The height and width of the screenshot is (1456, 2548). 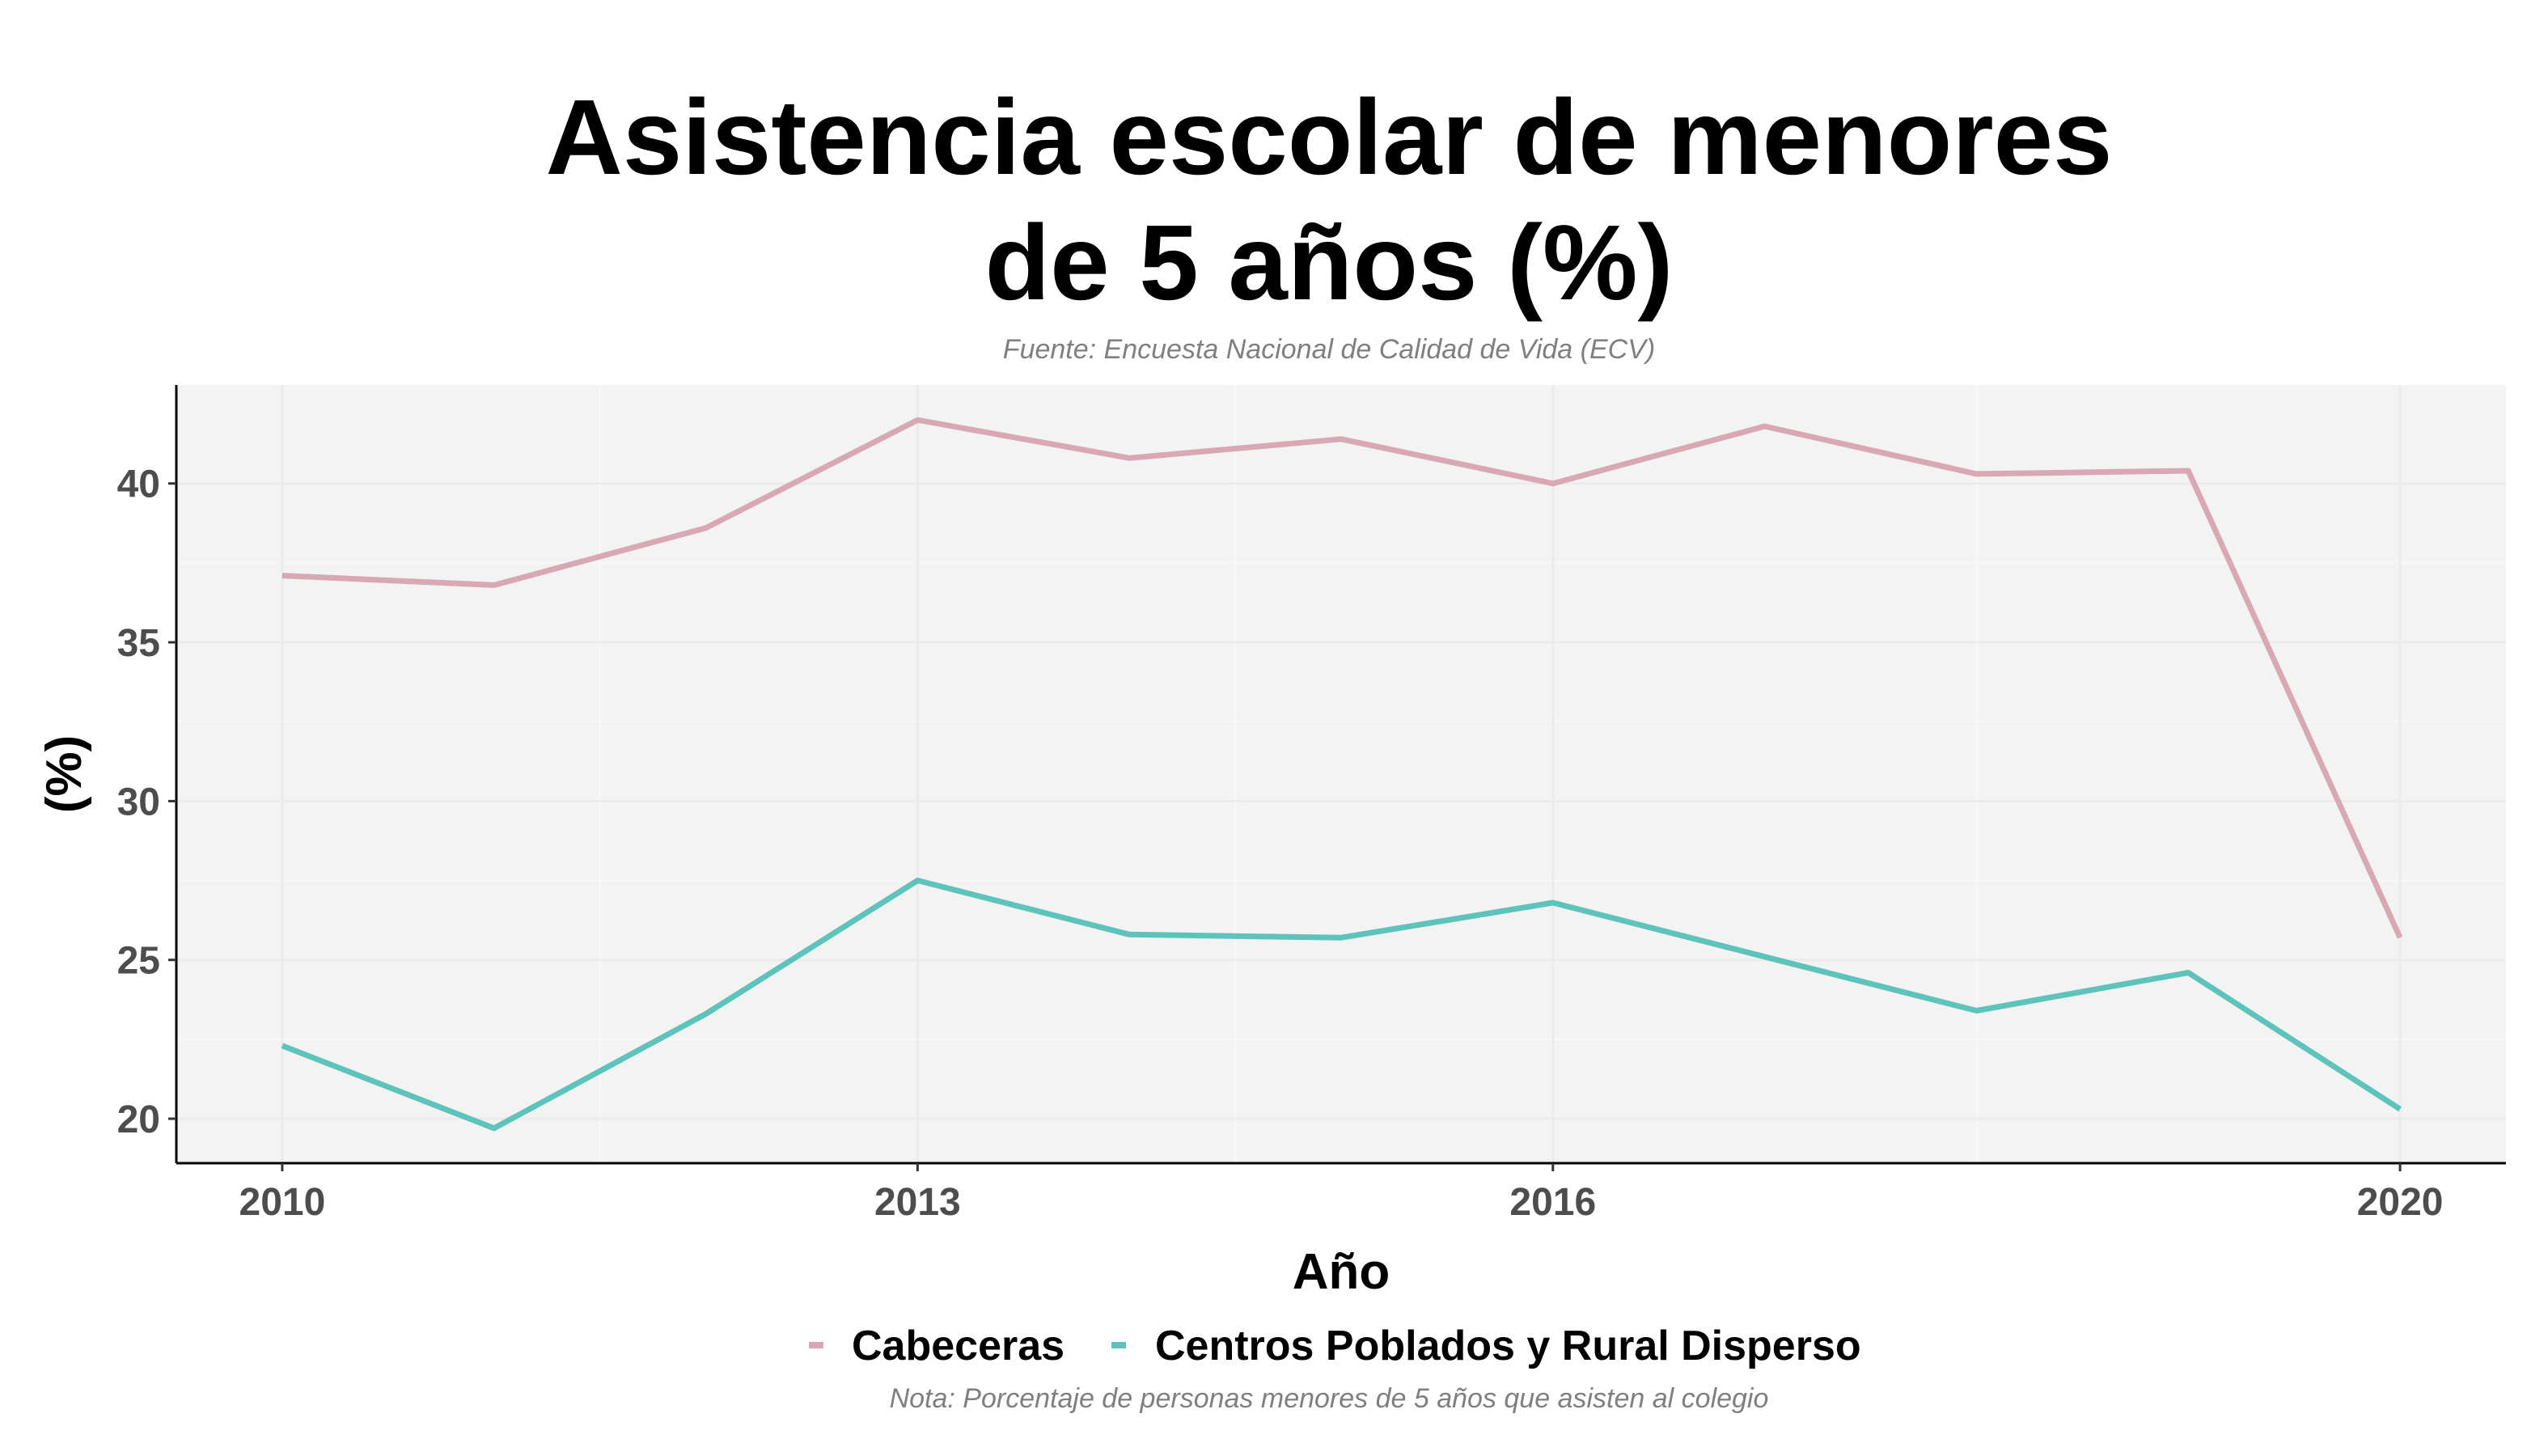 What do you see at coordinates (918, 1202) in the screenshot?
I see `x-tick-label: 2013` at bounding box center [918, 1202].